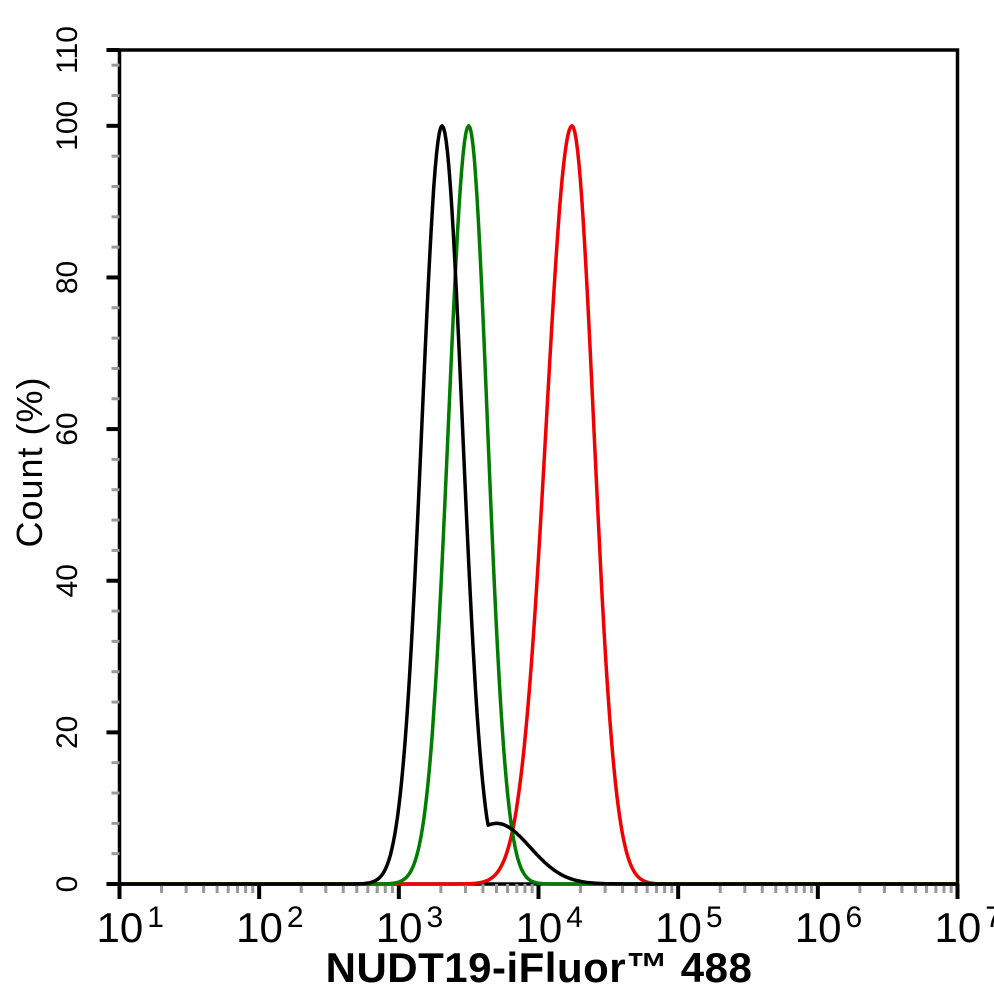 The width and height of the screenshot is (994, 1002). What do you see at coordinates (828, 926) in the screenshot?
I see `x-tick-label: 10 6` at bounding box center [828, 926].